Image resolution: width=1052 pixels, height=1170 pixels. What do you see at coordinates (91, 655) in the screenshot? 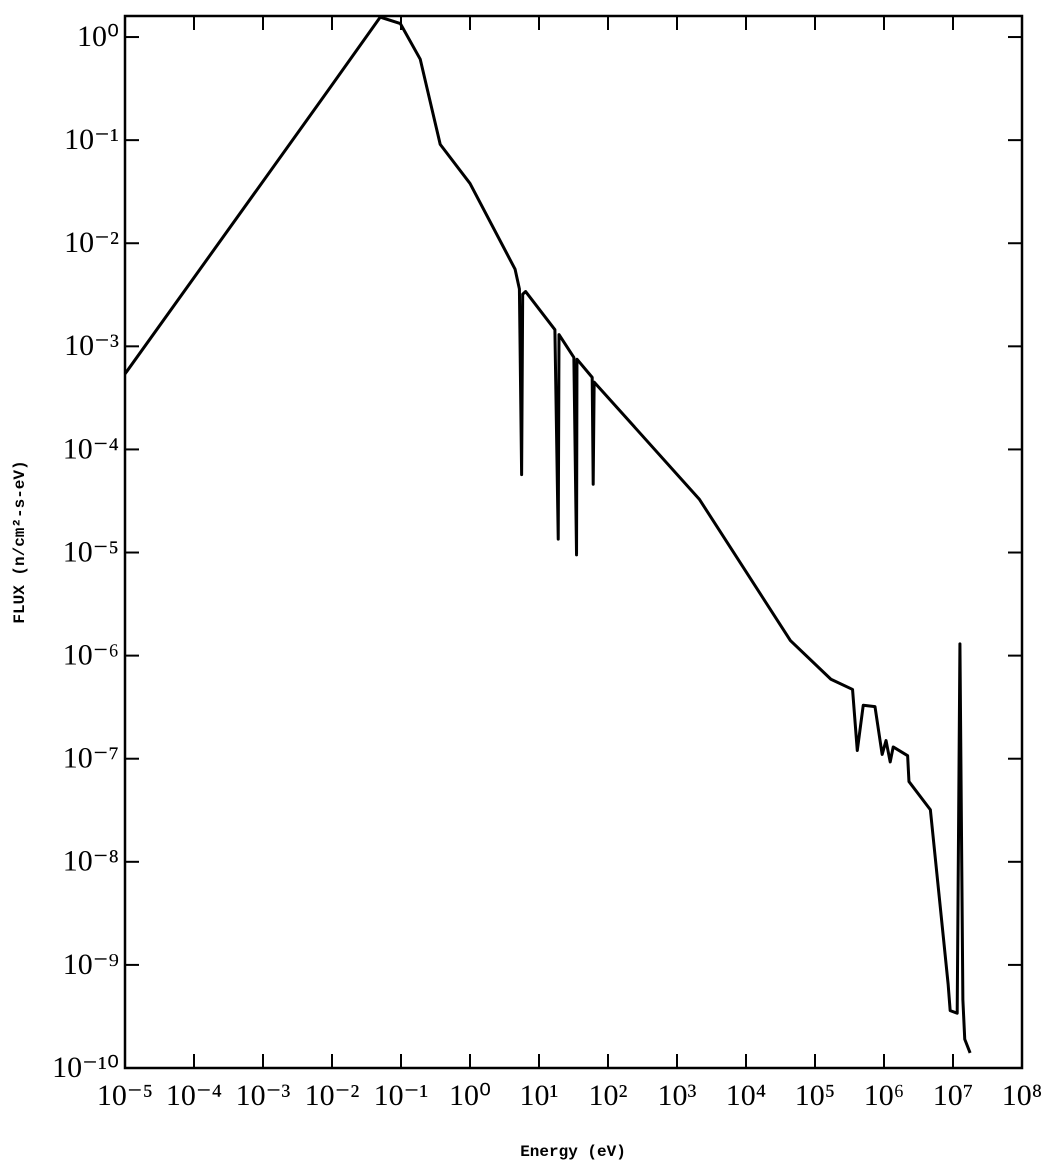
I see `y-tick-label: 10⁻⁶` at bounding box center [91, 655].